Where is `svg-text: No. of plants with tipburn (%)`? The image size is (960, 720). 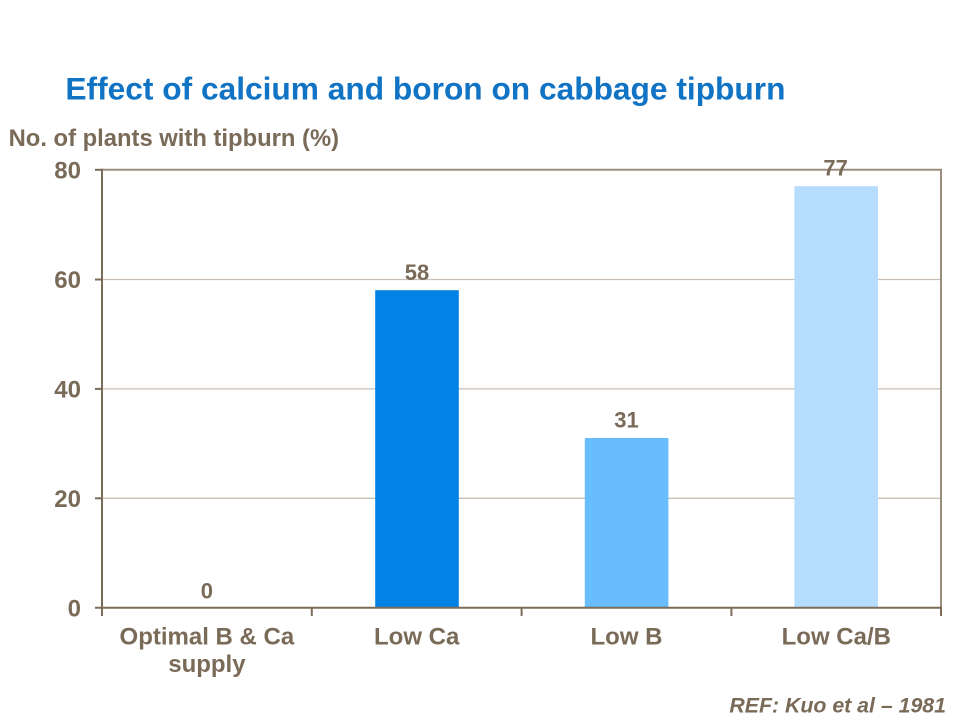 svg-text: No. of plants with tipburn (%) is located at coordinates (174, 138).